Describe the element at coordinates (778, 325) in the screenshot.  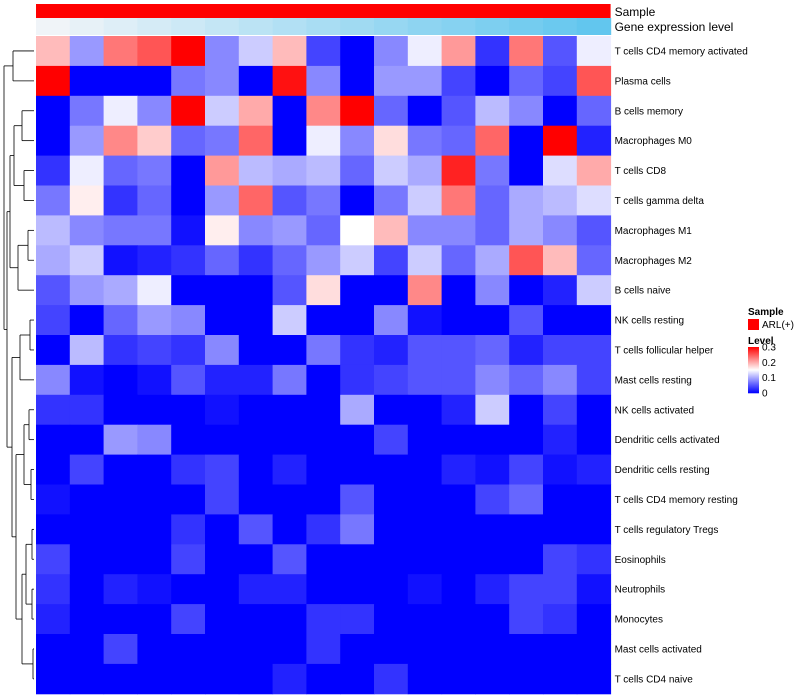
I see `legend-sample-entry: ARL(+)` at that location.